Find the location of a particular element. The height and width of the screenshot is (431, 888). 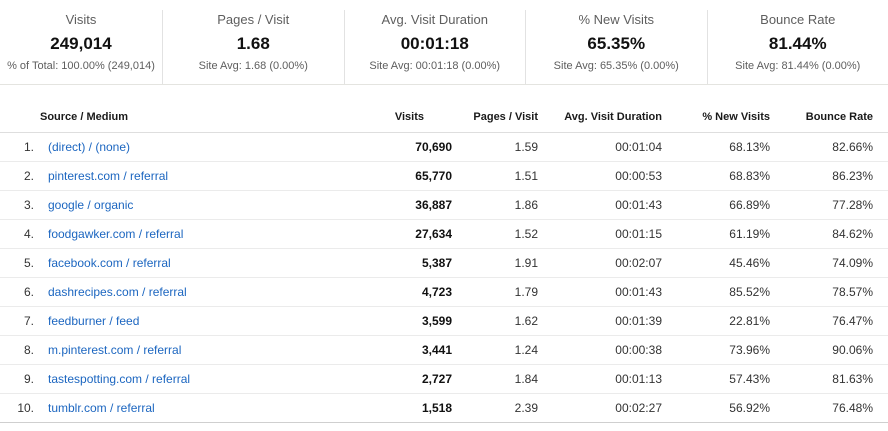

row-rank: 1. is located at coordinates (20, 147).